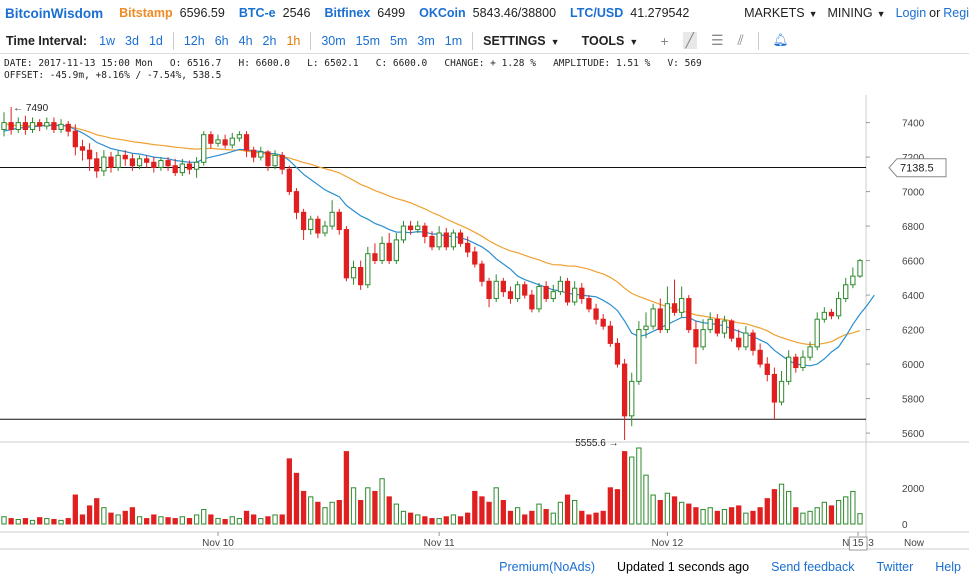 The width and height of the screenshot is (969, 578). I want to click on fibonacci-tool-icon: ☰, so click(717, 40).